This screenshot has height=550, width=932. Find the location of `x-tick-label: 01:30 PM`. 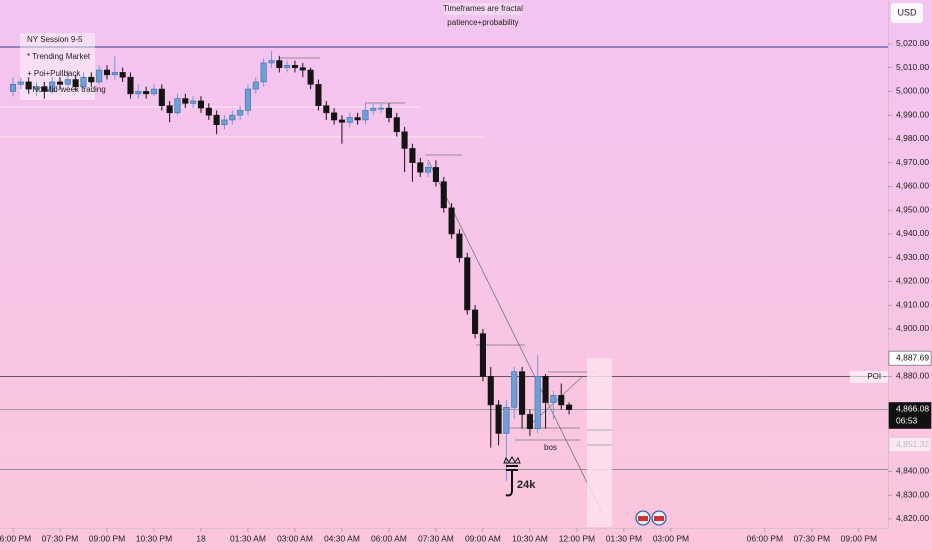

x-tick-label: 01:30 PM is located at coordinates (624, 538).